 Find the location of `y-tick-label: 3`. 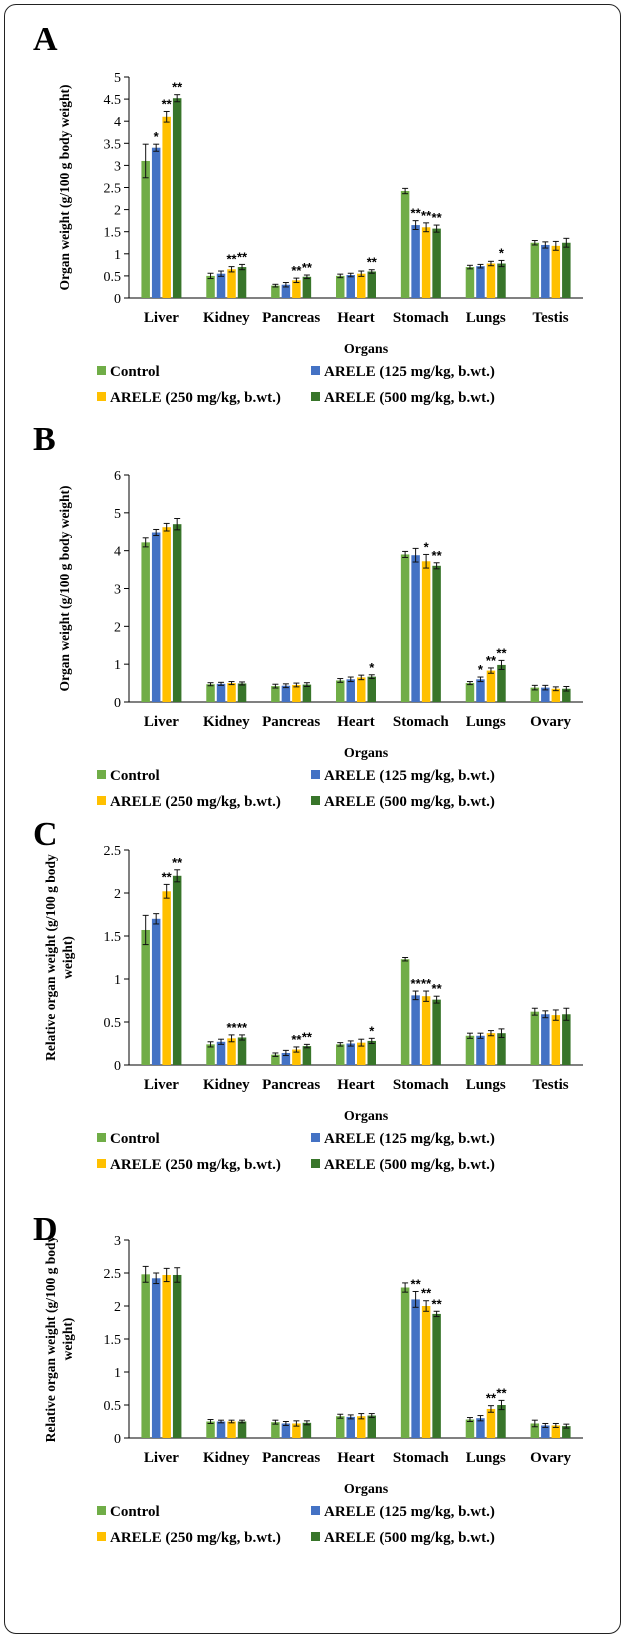

y-tick-label: 3 is located at coordinates (117, 1241).